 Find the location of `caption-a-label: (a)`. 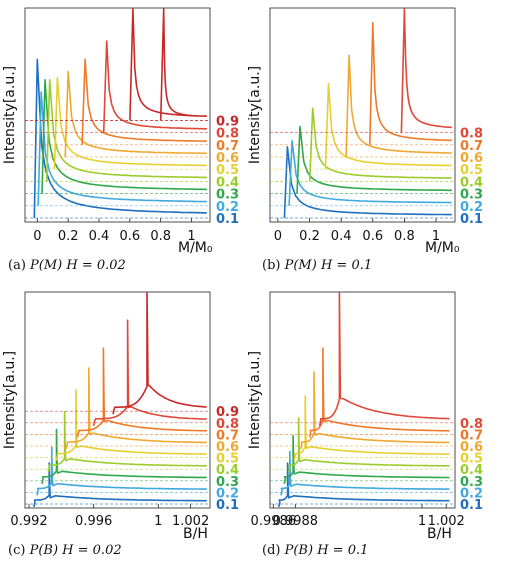

caption-a-label: (a) is located at coordinates (17, 265).